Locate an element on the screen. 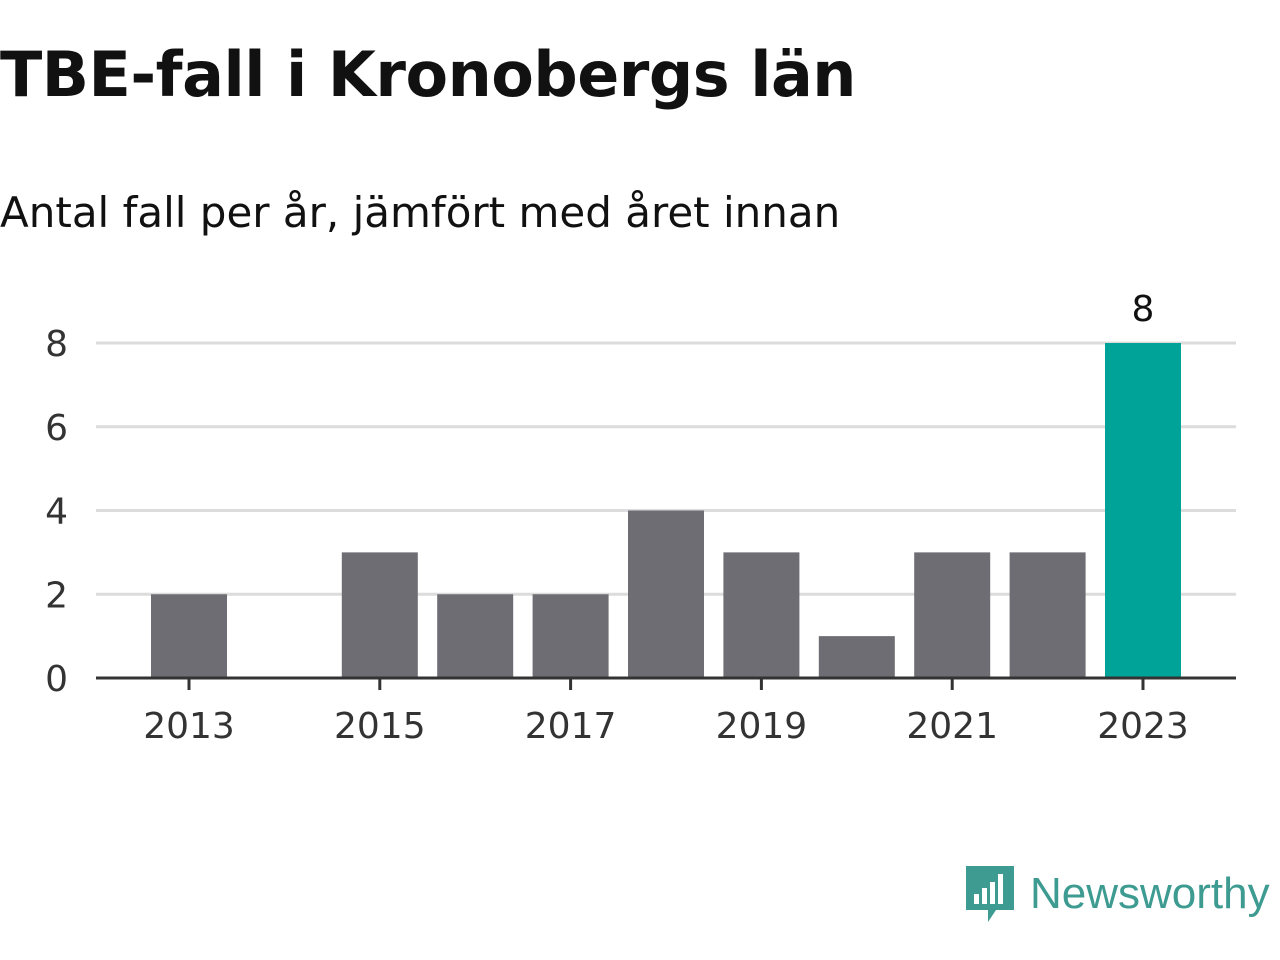 The image size is (1280, 960). bar-2019 is located at coordinates (761, 615).